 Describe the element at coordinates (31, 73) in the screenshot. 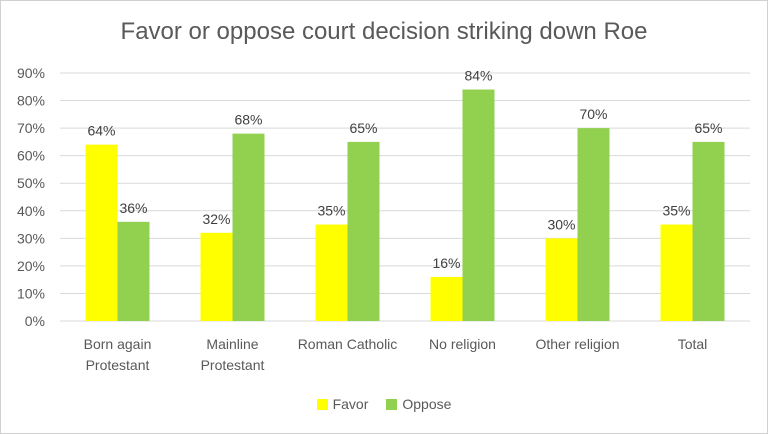

I see `y-tick-label: 90%` at that location.